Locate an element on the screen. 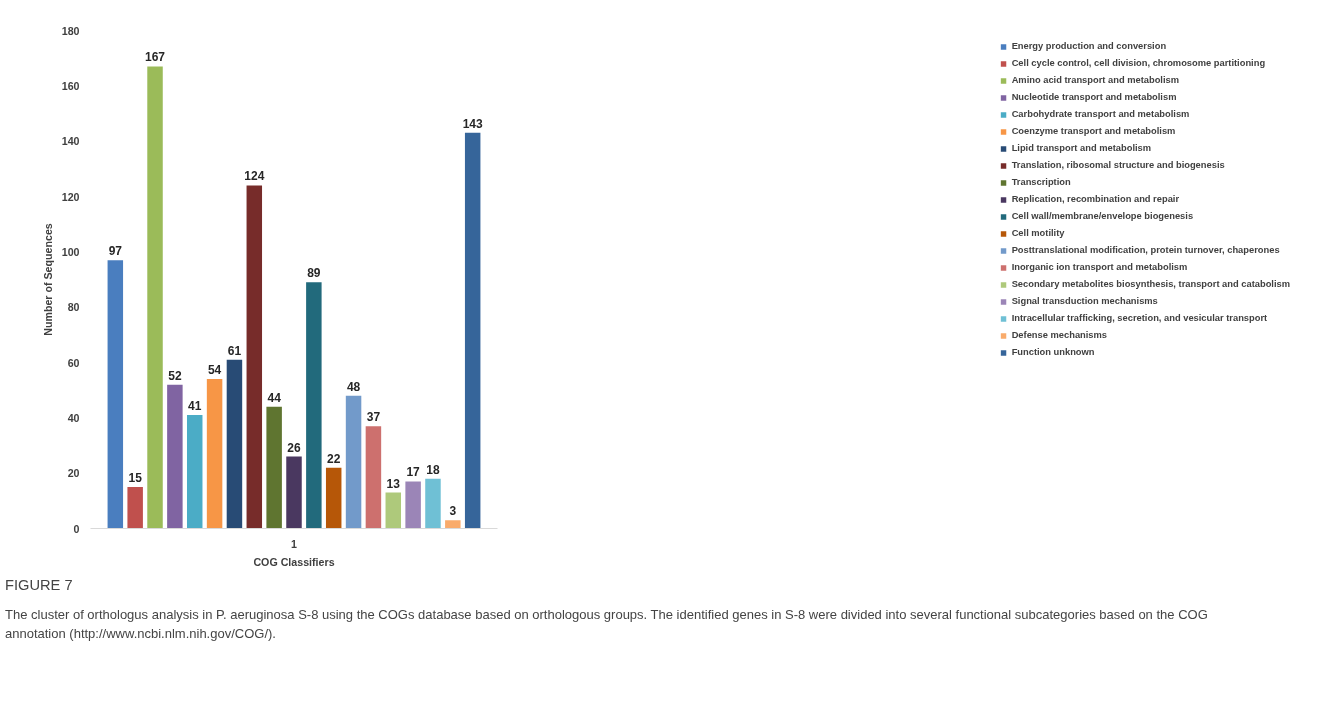  legend-label: Posttranslational modification, protein turnover, chaperones is located at coordinates (1145, 250).